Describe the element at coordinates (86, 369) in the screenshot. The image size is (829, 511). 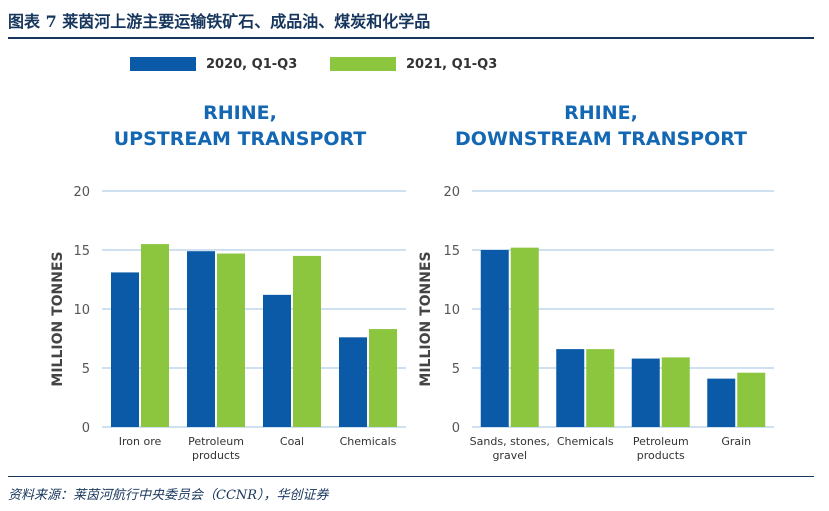
I see `chart-1-y-tick-label: 5` at that location.